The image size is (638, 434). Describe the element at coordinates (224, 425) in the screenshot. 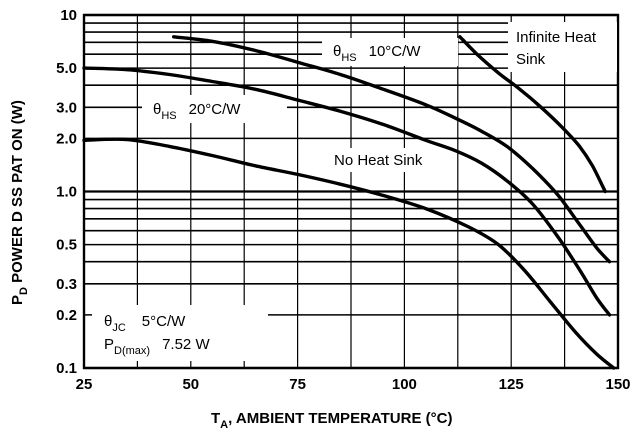

I see `x-title-sub: A` at that location.